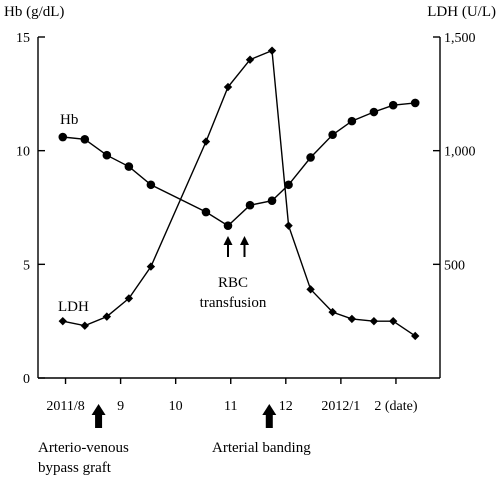 The width and height of the screenshot is (500, 478). Describe the element at coordinates (23, 152) in the screenshot. I see `left-tick-label: 10` at that location.